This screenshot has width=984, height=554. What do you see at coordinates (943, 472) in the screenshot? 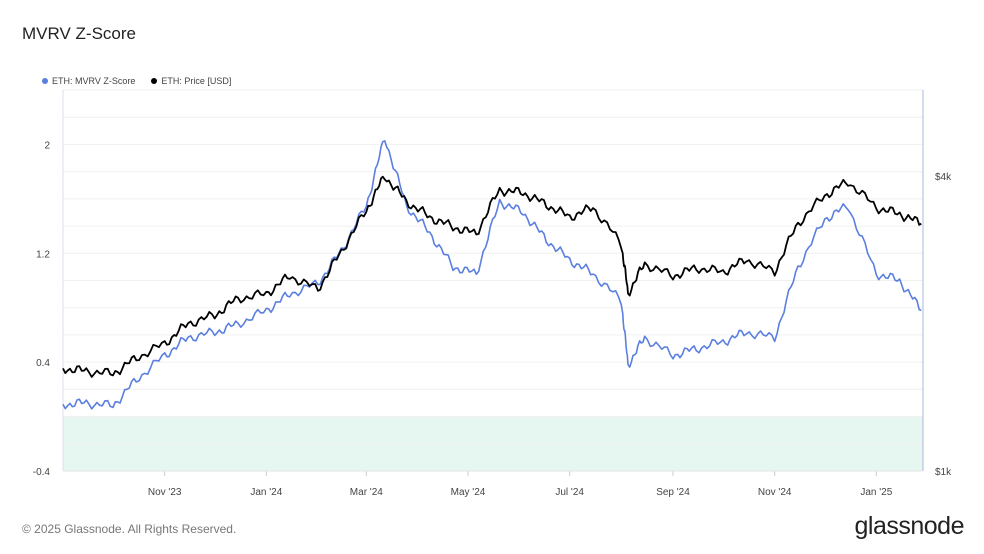
I see `y-right-tick-label: $1k` at bounding box center [943, 472].